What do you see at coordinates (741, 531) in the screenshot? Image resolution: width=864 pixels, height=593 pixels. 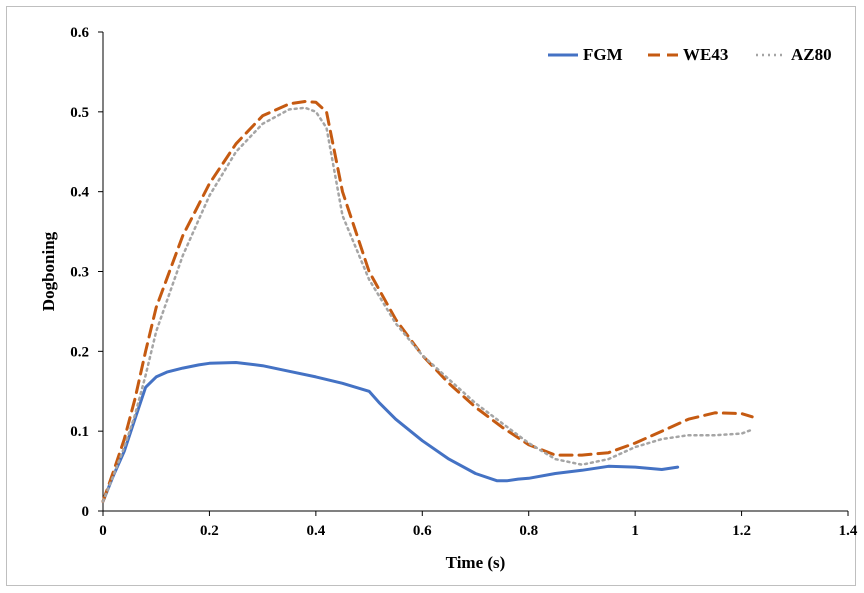 I see `x-tick-label: 1.2` at bounding box center [741, 531].